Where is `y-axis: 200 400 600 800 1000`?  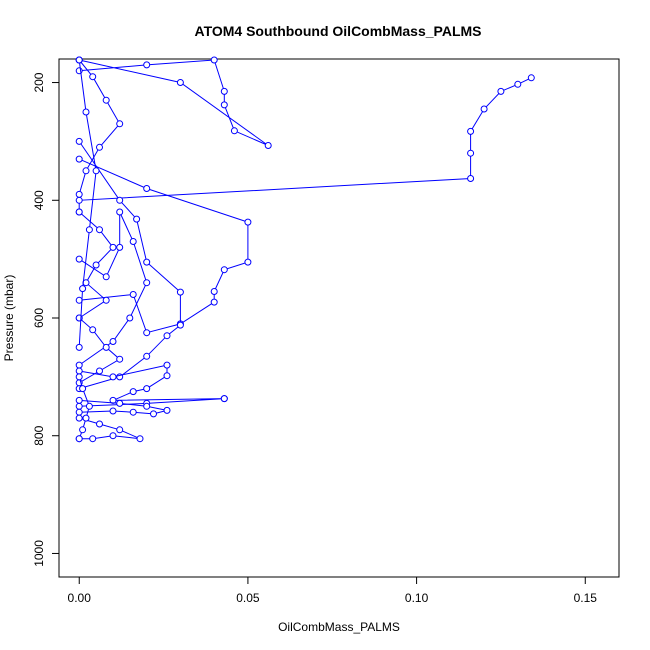
y-axis: 200 400 600 800 1000 is located at coordinates (45, 319).